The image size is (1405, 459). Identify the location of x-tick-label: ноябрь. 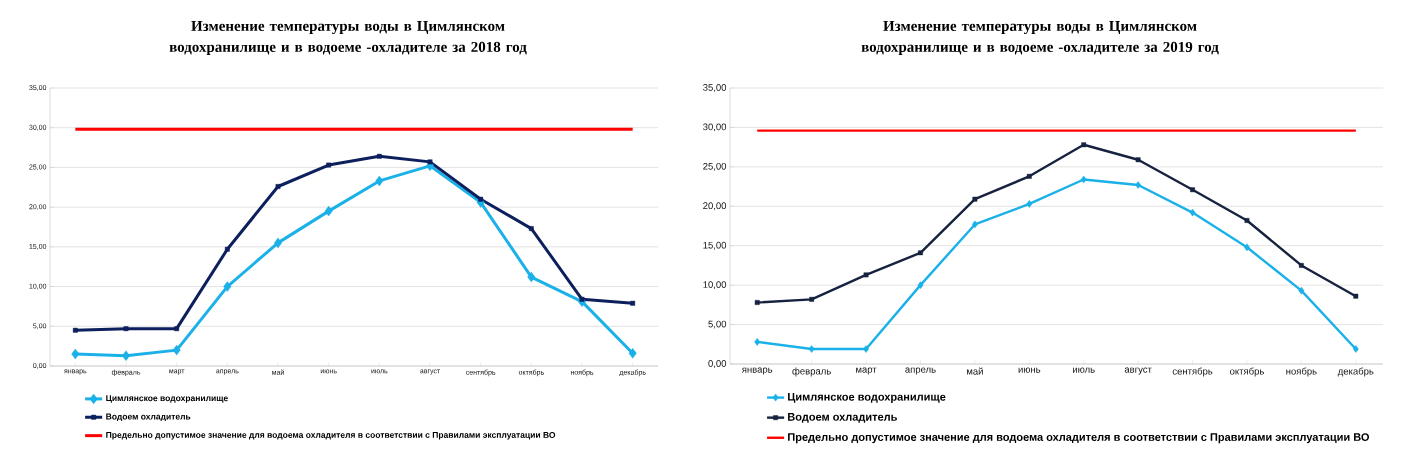
(1301, 372).